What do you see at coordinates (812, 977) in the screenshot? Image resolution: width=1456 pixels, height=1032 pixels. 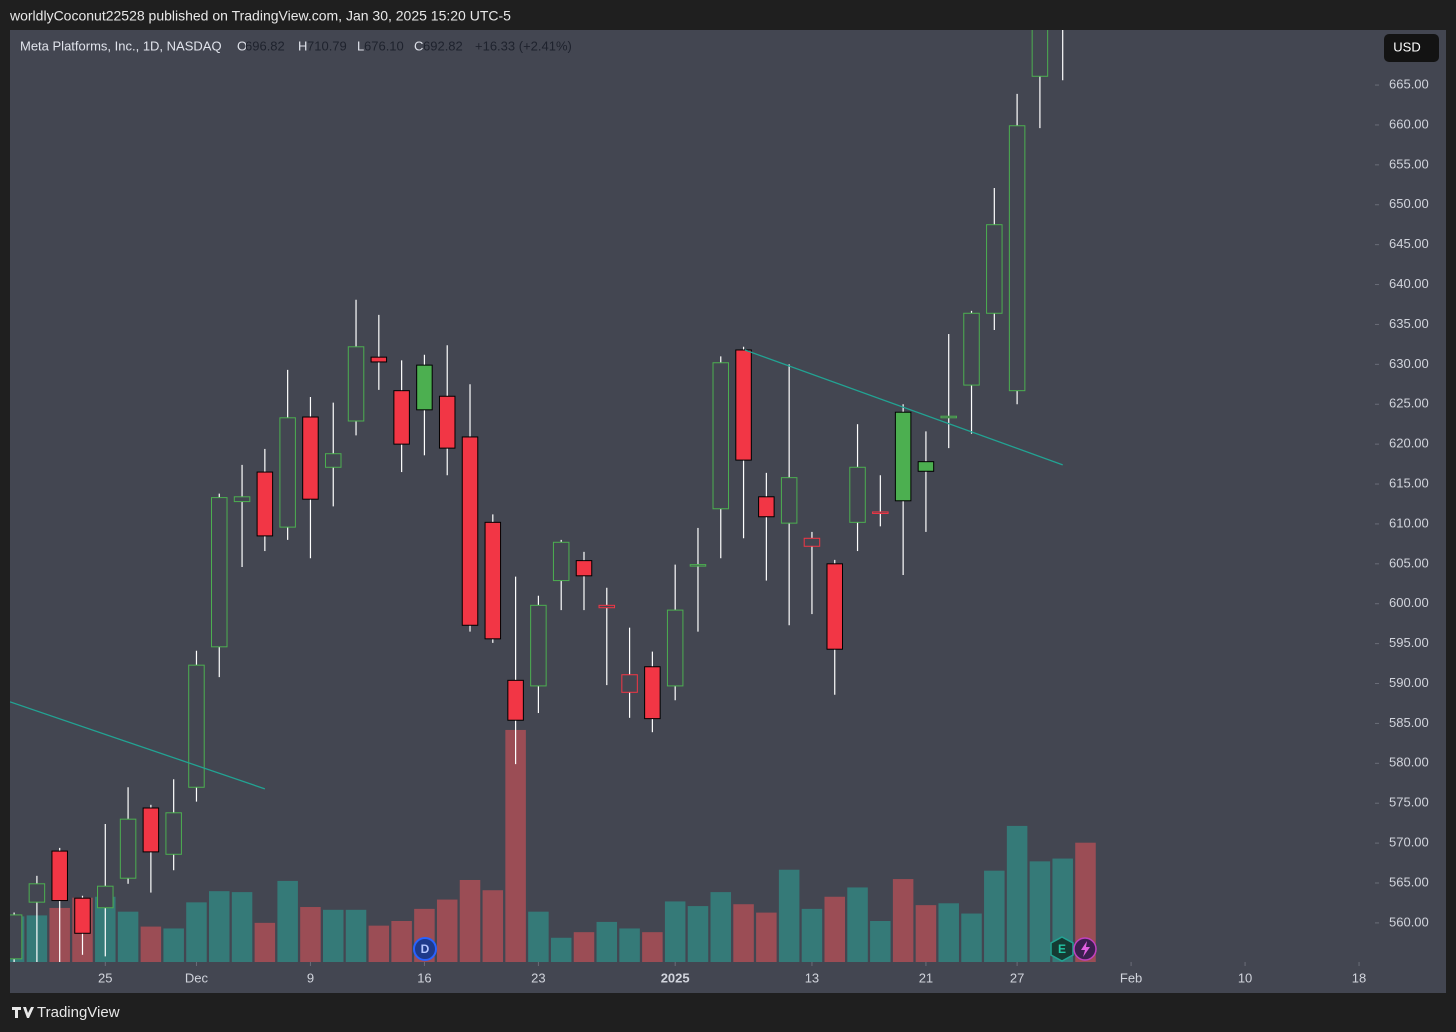 I see `x-tick-label: 13` at bounding box center [812, 977].